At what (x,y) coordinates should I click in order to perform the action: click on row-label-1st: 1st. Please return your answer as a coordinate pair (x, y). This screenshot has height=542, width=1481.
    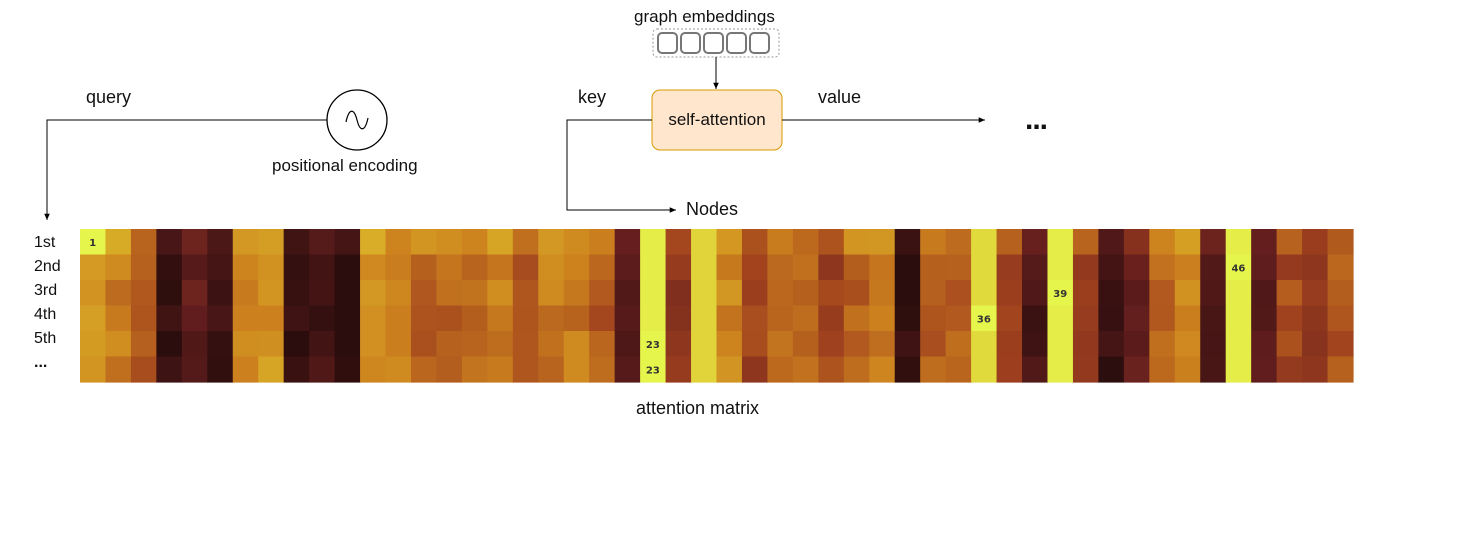
    Looking at the image, I should click on (45, 242).